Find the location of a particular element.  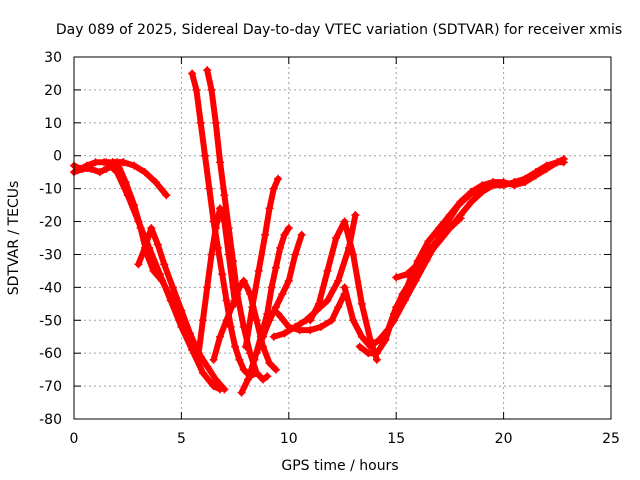

y-tick-label: 0 is located at coordinates (57, 157).